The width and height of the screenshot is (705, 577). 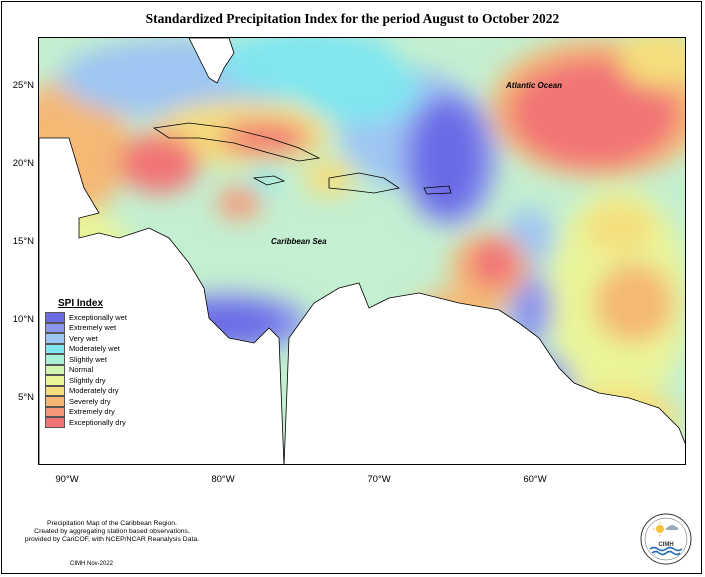 What do you see at coordinates (23, 241) in the screenshot?
I see `lat-label-15n: 15°N` at bounding box center [23, 241].